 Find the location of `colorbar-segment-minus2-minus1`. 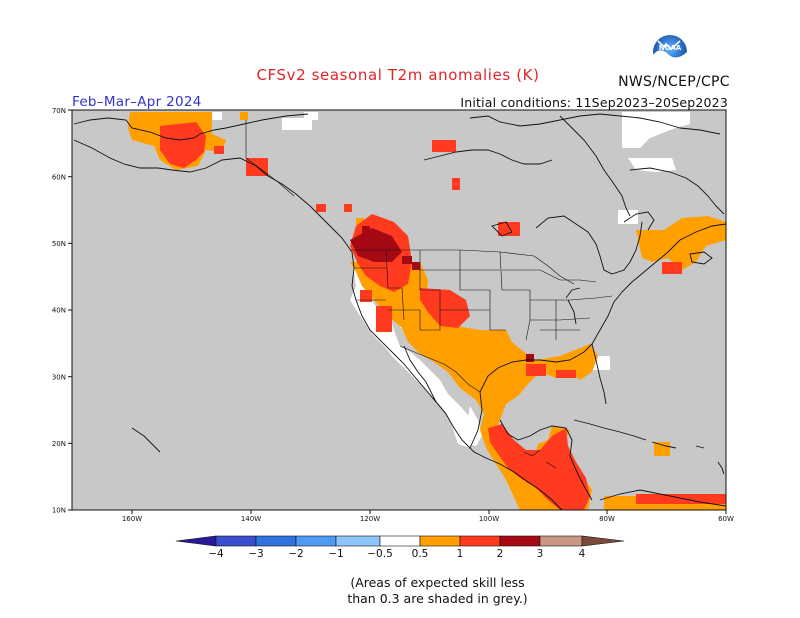

colorbar-segment-minus2-minus1 is located at coordinates (316, 541).